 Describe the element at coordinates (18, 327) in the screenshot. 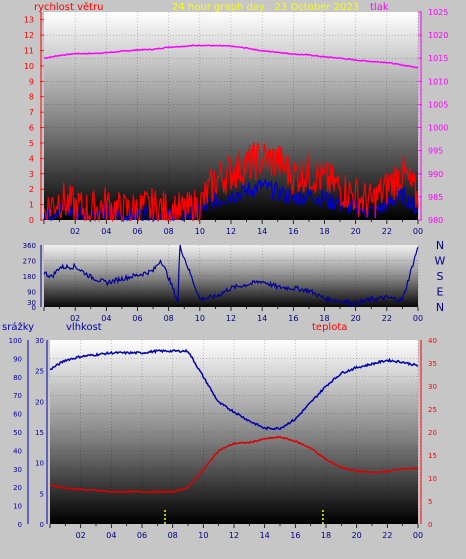

I see `rain-axis-title: srážky` at that location.